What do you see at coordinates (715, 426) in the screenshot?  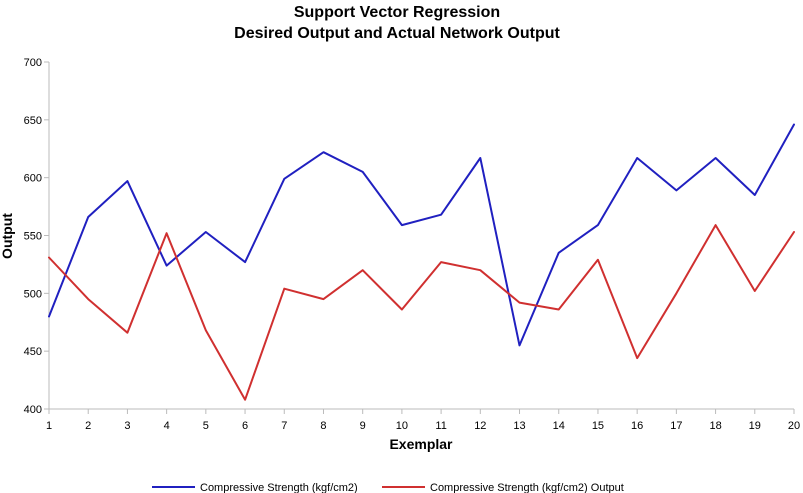 I see `x-tick-label: 18` at bounding box center [715, 426].